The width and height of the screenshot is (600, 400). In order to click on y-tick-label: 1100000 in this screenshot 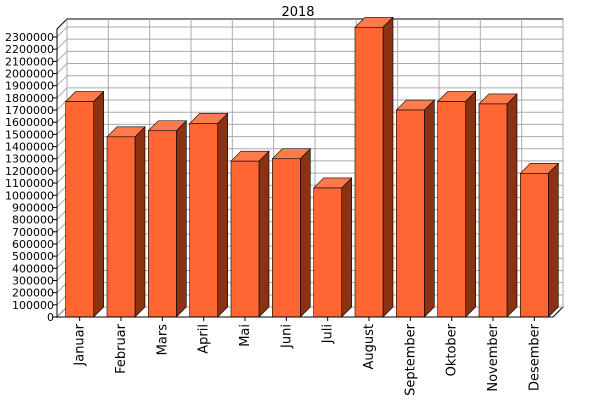, I will do `click(29, 183)`.